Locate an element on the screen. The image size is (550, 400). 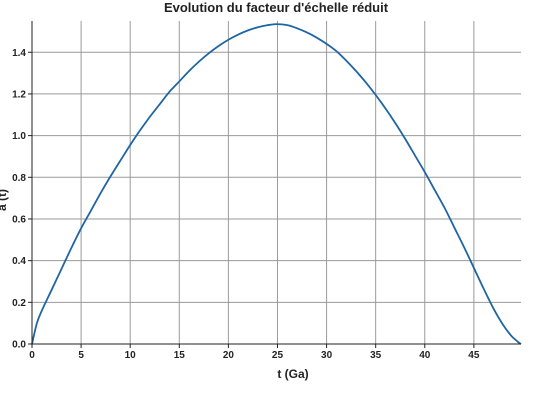
y-tick-label: 1.0 is located at coordinates (19, 136).